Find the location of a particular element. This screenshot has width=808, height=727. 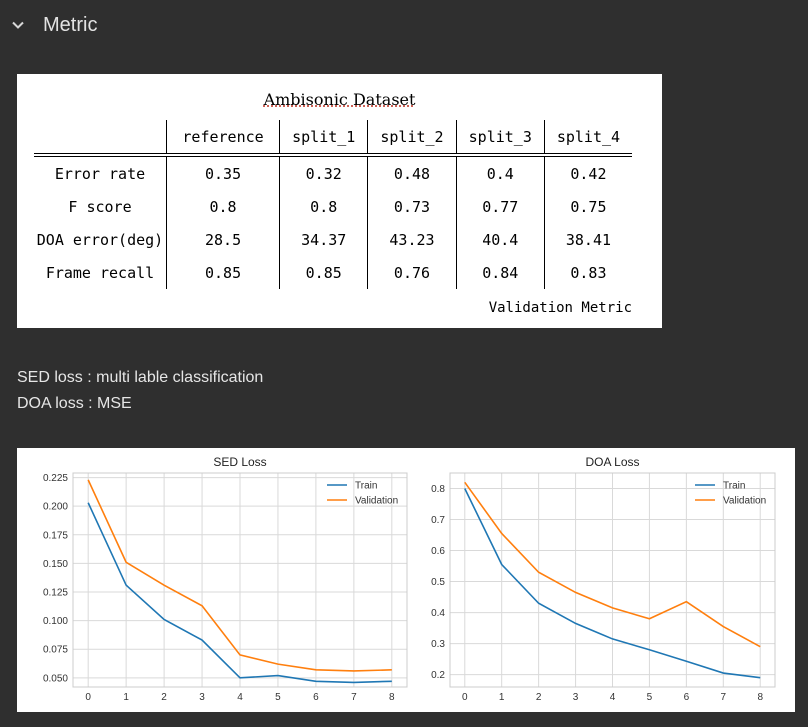

y-tick-label: 0.175 is located at coordinates (55, 535).